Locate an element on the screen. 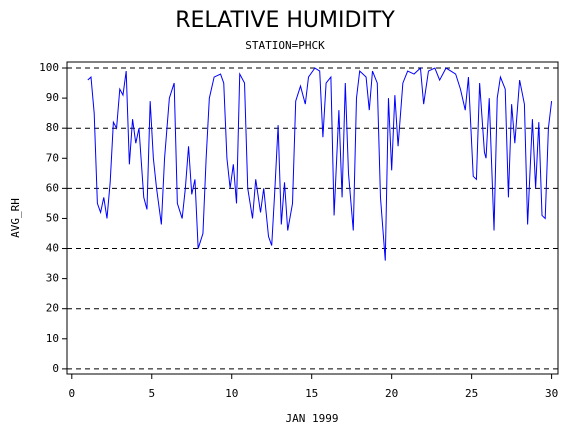  chart-subtitle: STATION=PHCK is located at coordinates (285, 45).